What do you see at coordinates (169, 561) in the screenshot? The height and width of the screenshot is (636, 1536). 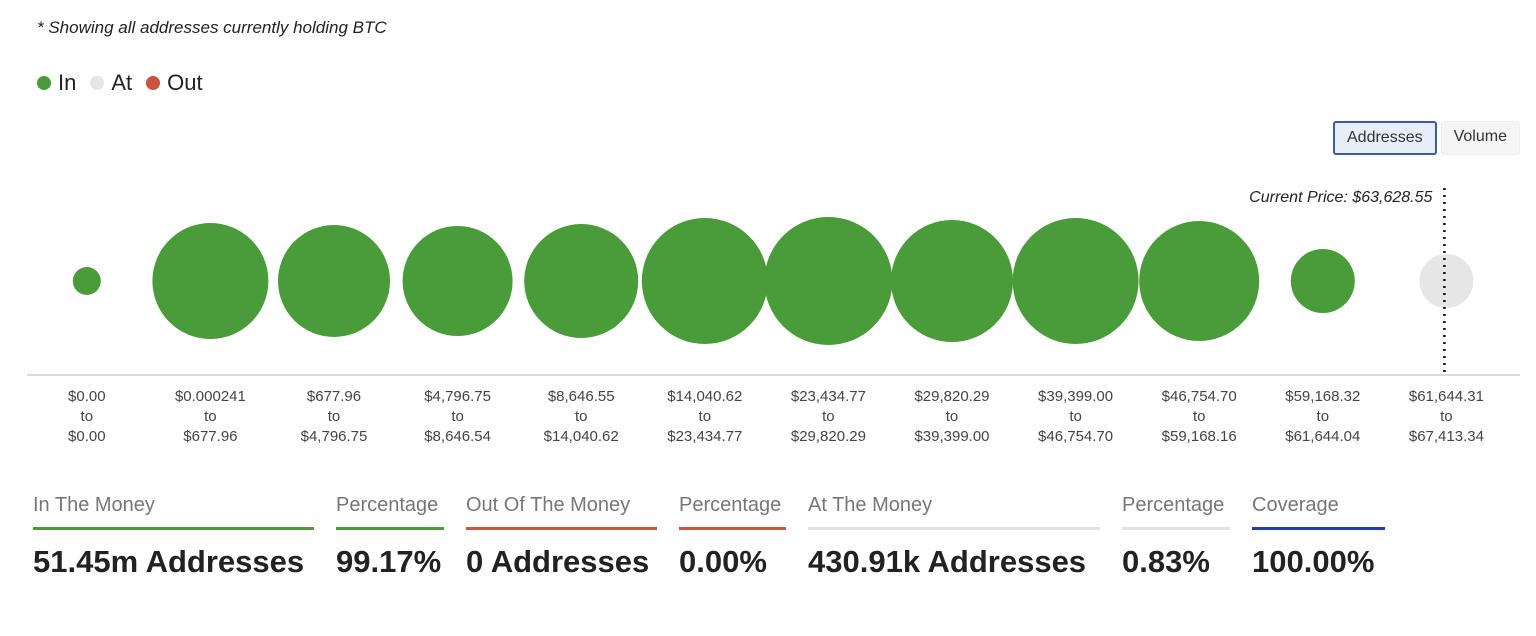 I see `stat-value: 51.45m Addresses` at bounding box center [169, 561].